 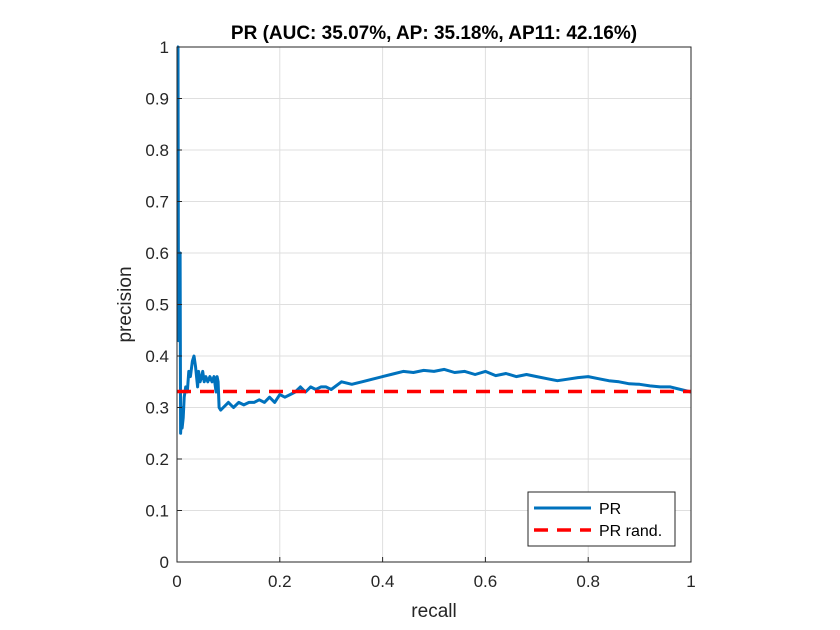 What do you see at coordinates (280, 581) in the screenshot?
I see `x-tick-label: 0.2` at bounding box center [280, 581].